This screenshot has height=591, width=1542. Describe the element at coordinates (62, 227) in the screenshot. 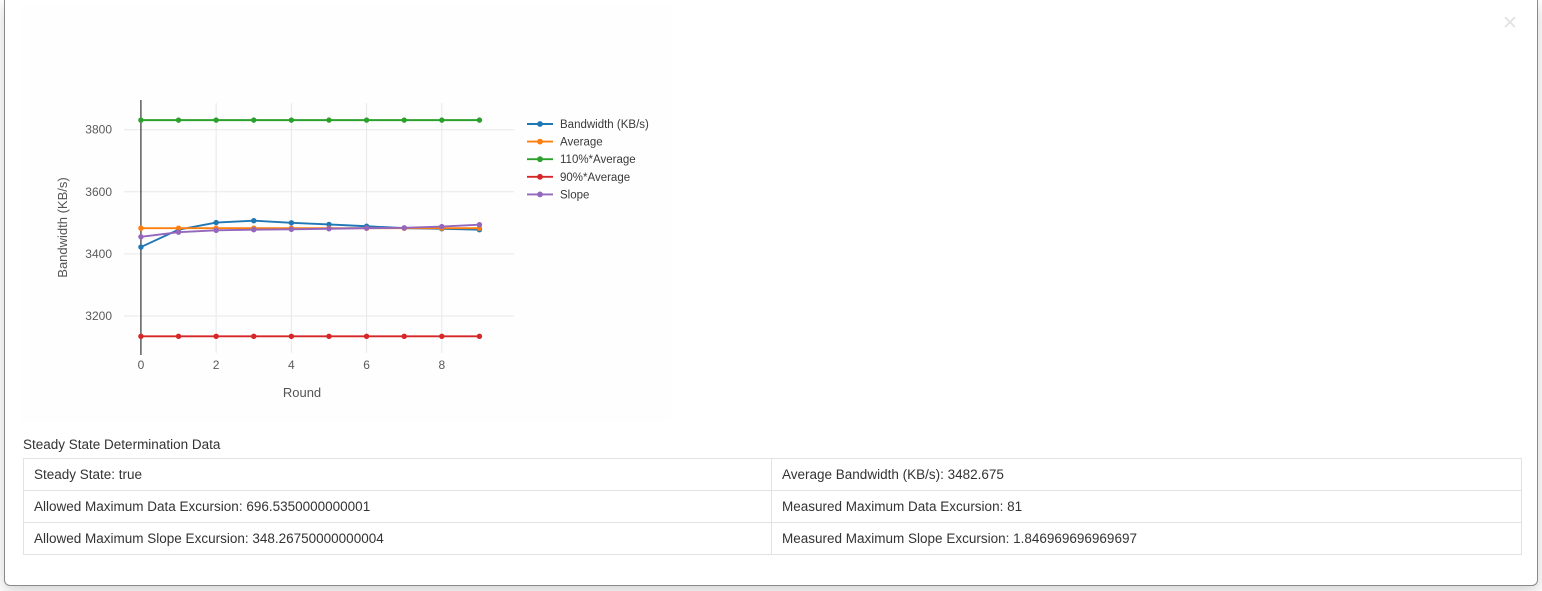

I see `y-axis-label: Bandwidth (KB/s)` at that location.